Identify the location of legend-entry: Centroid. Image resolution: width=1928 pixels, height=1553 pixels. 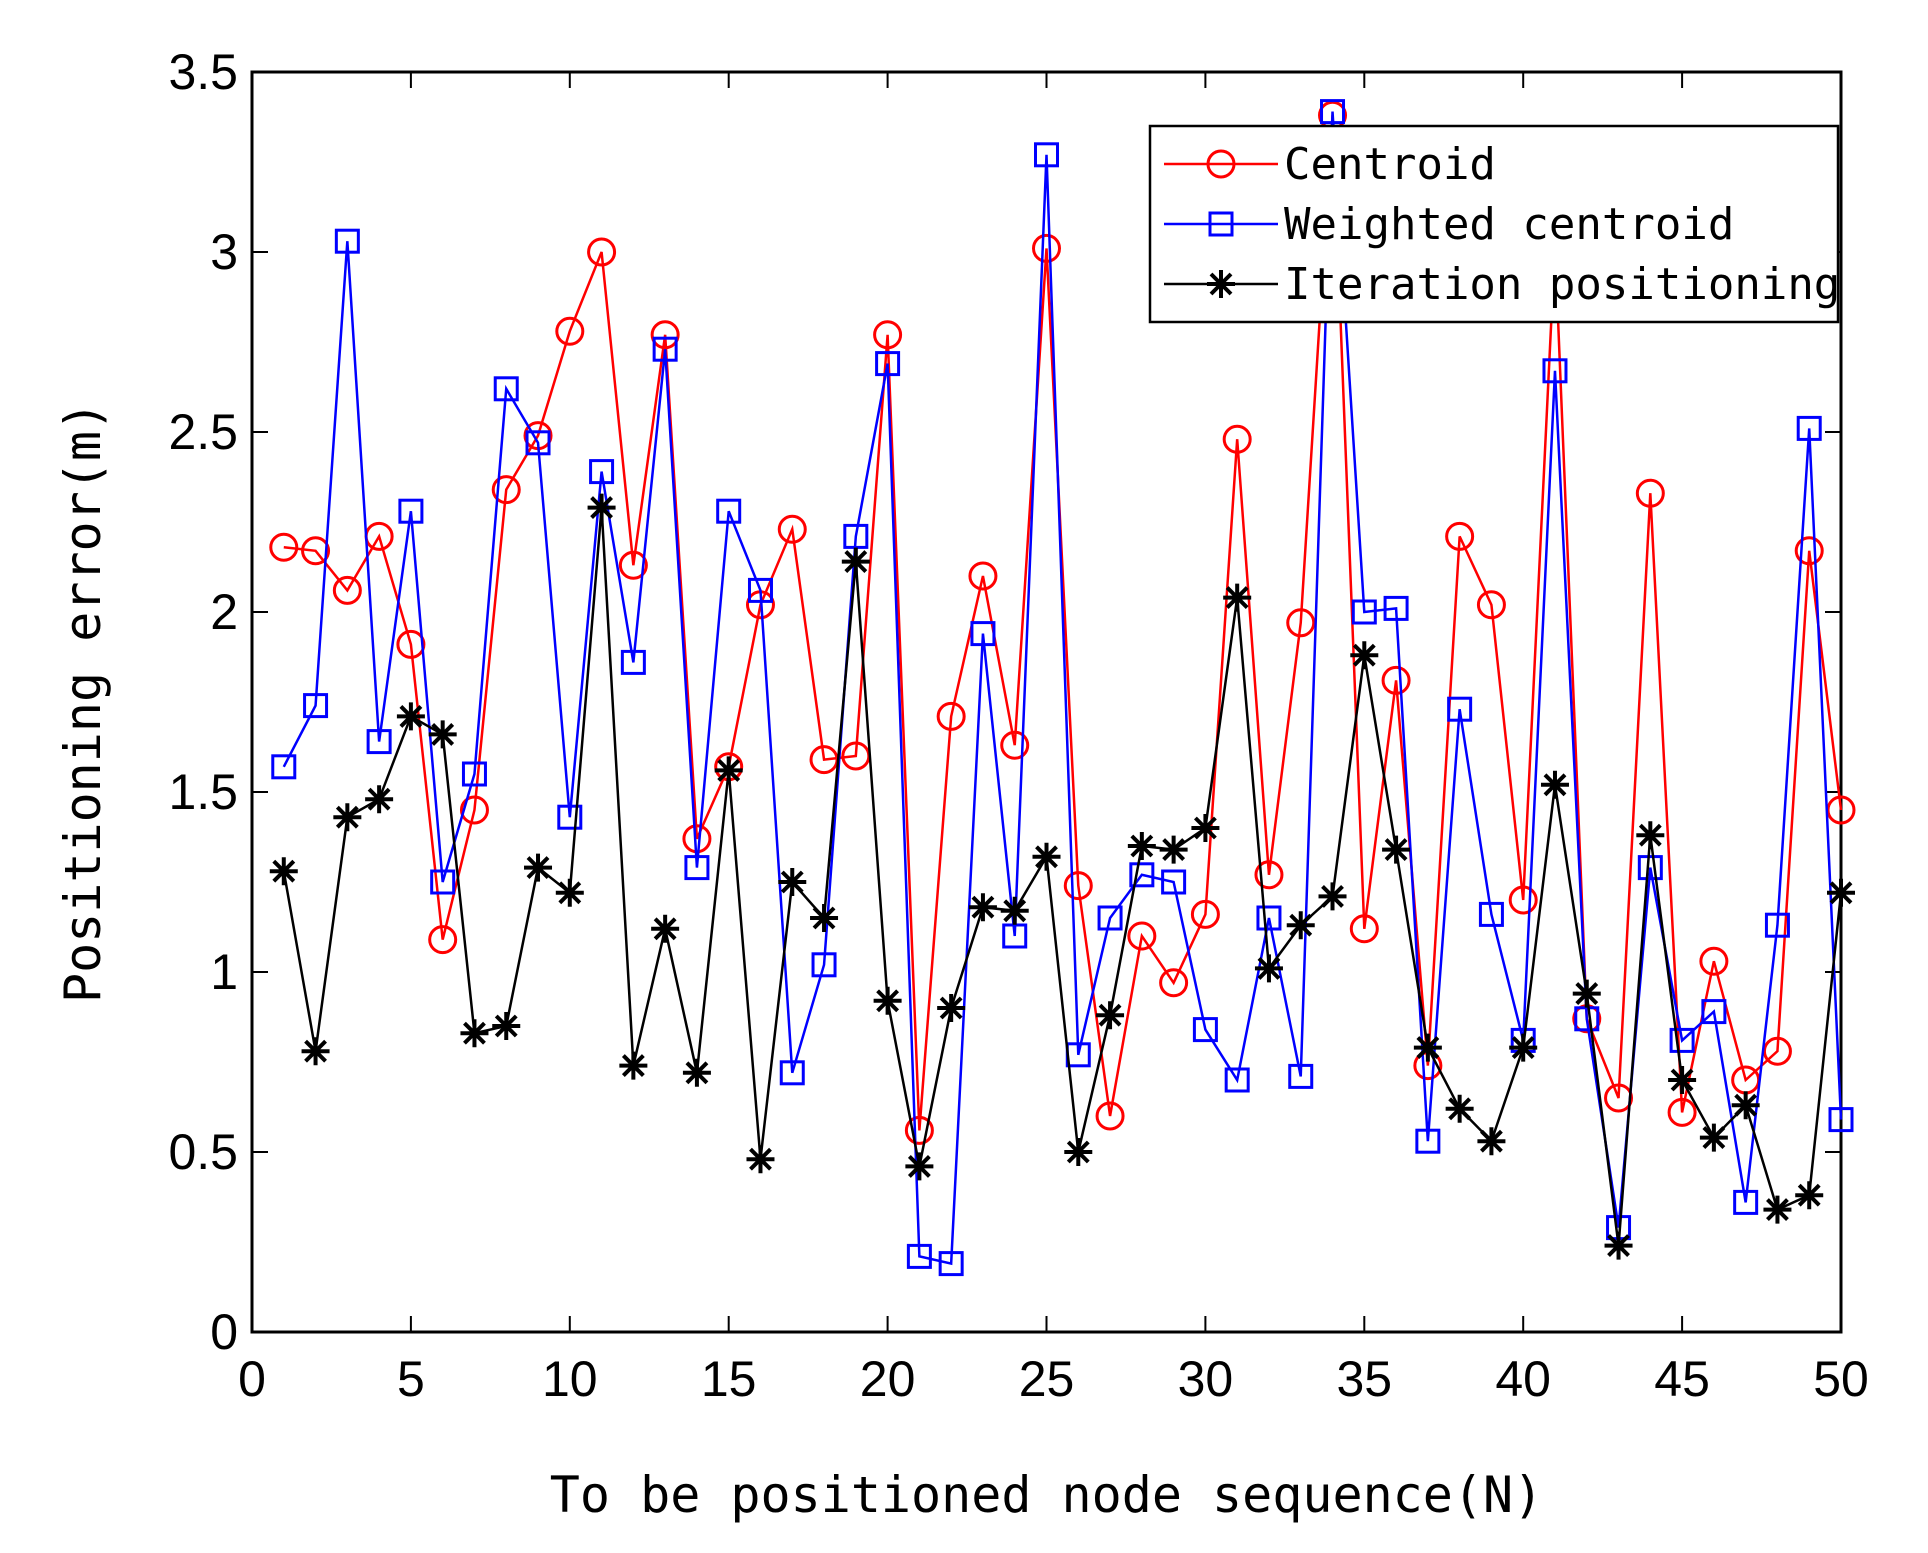
(1330, 164).